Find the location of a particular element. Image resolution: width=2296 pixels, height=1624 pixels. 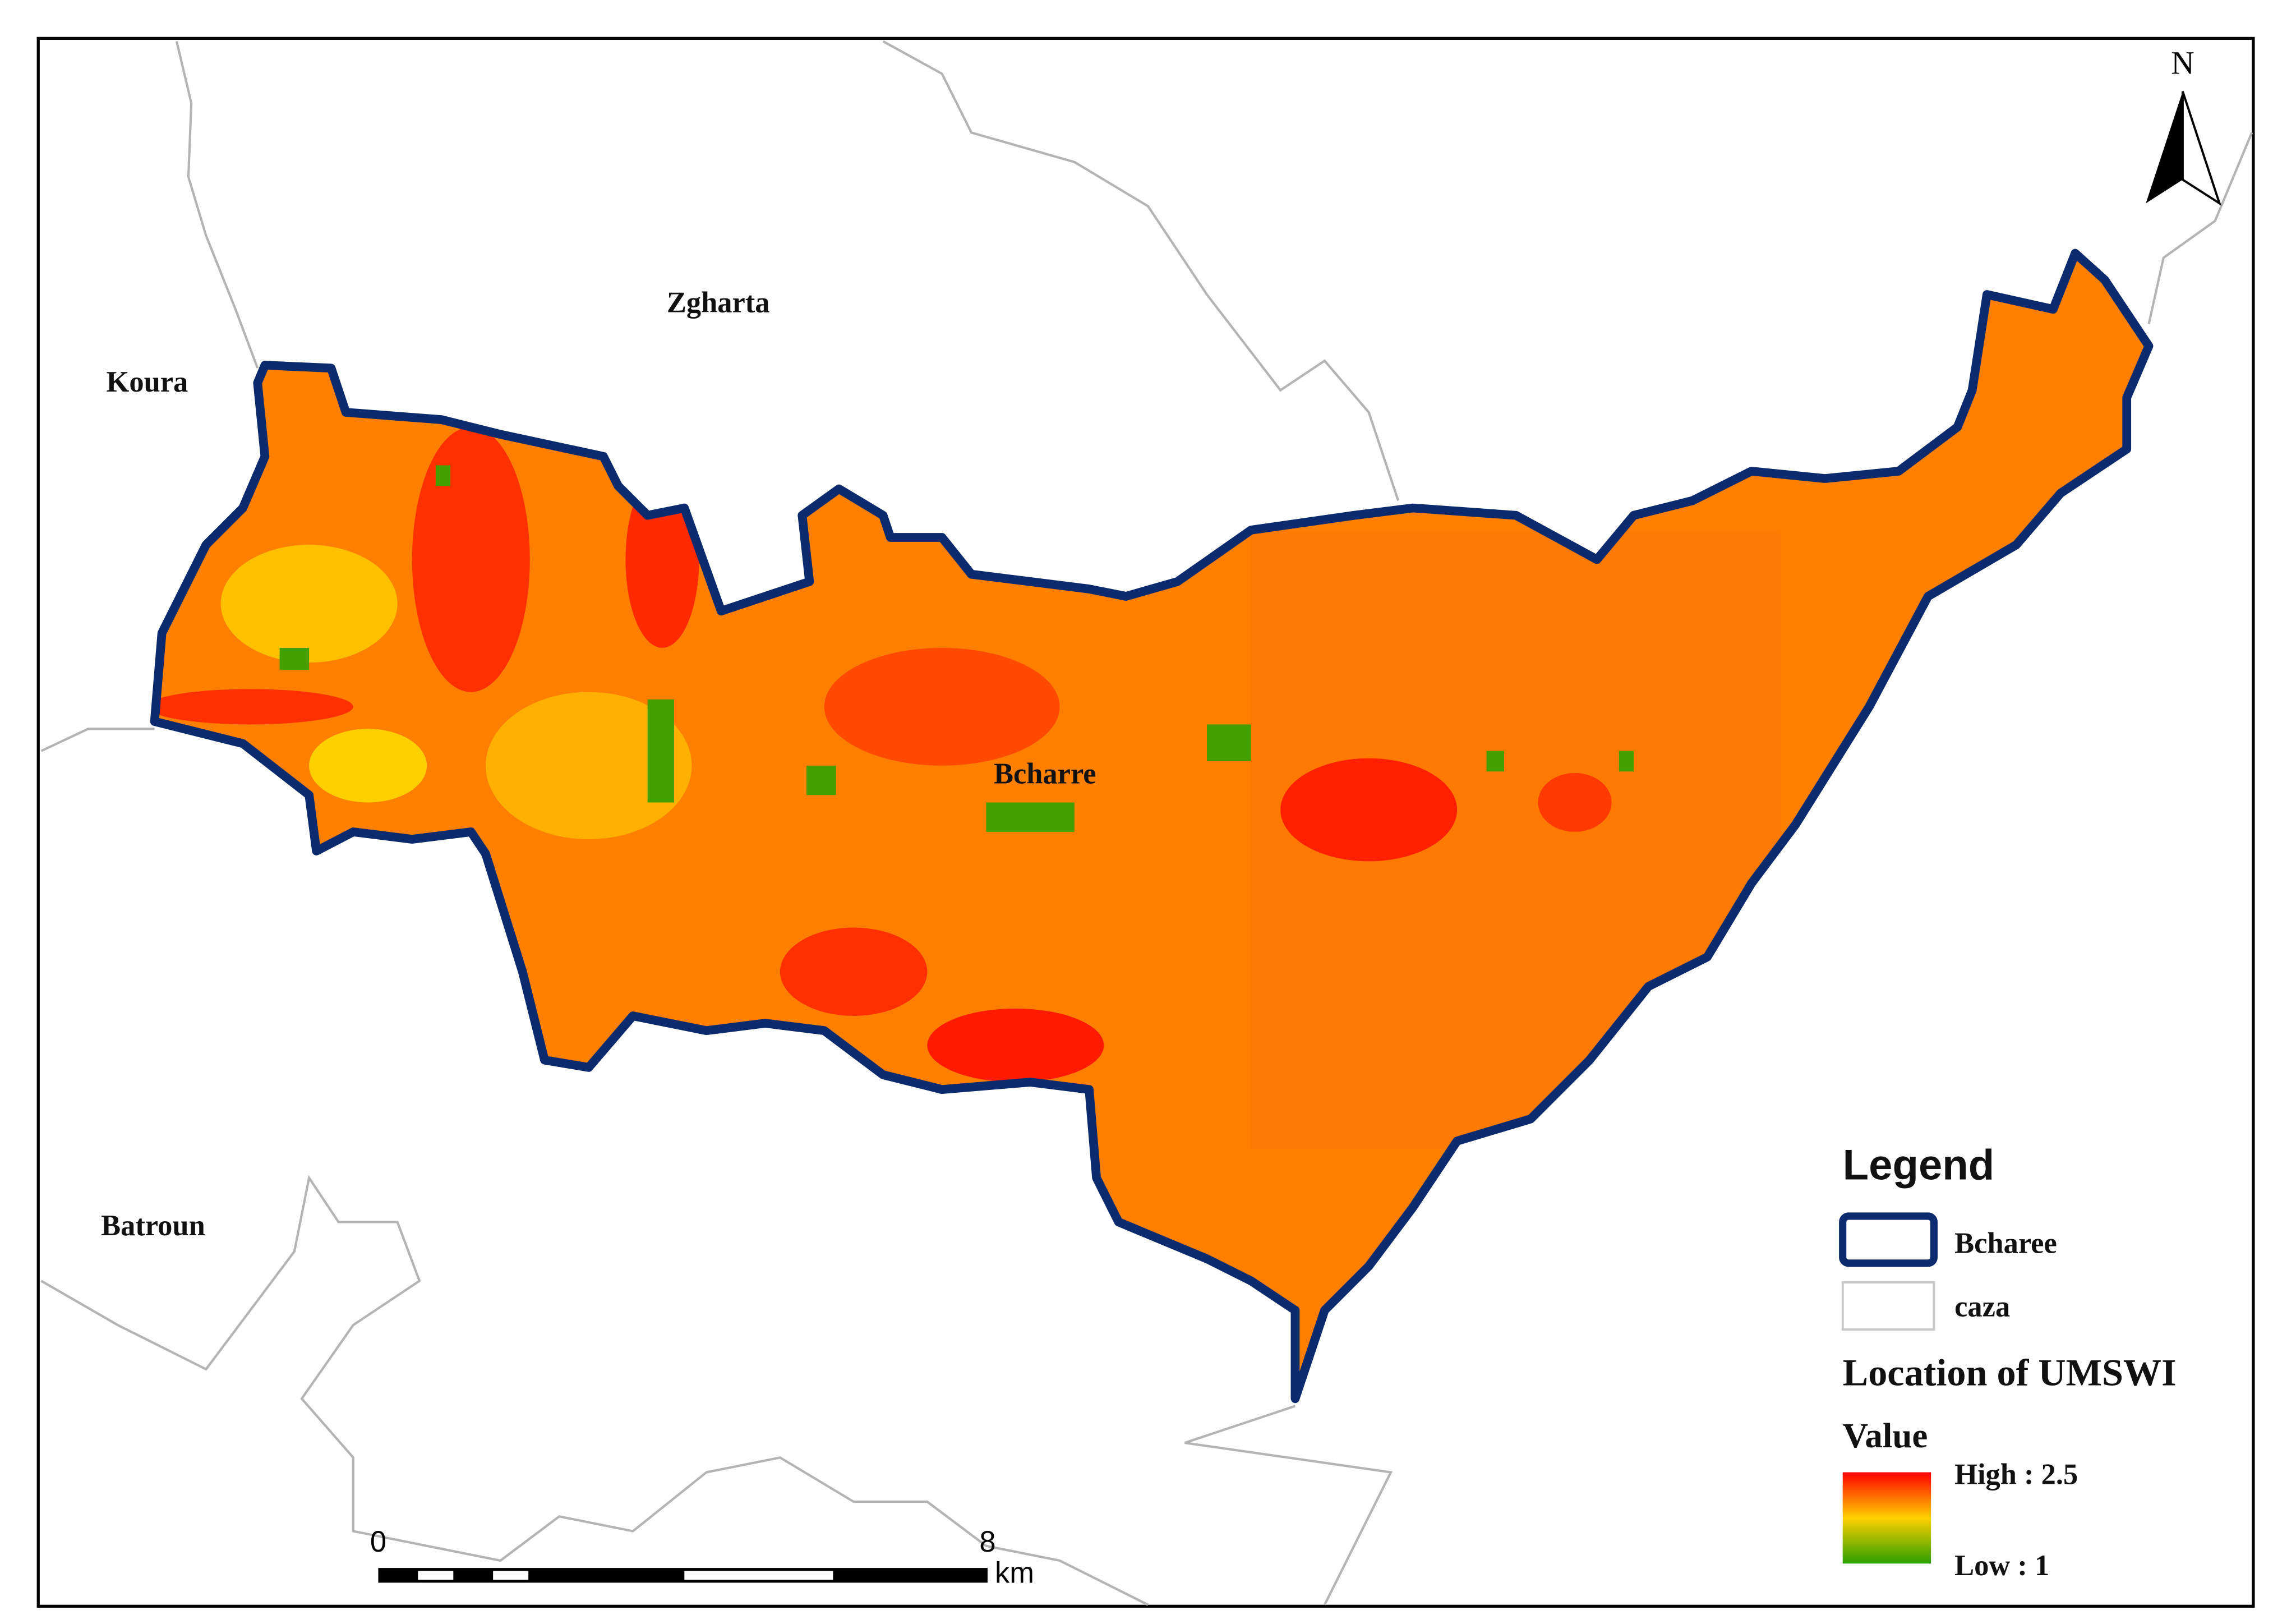

scale-bar: 0 8 km is located at coordinates (702, 1557).